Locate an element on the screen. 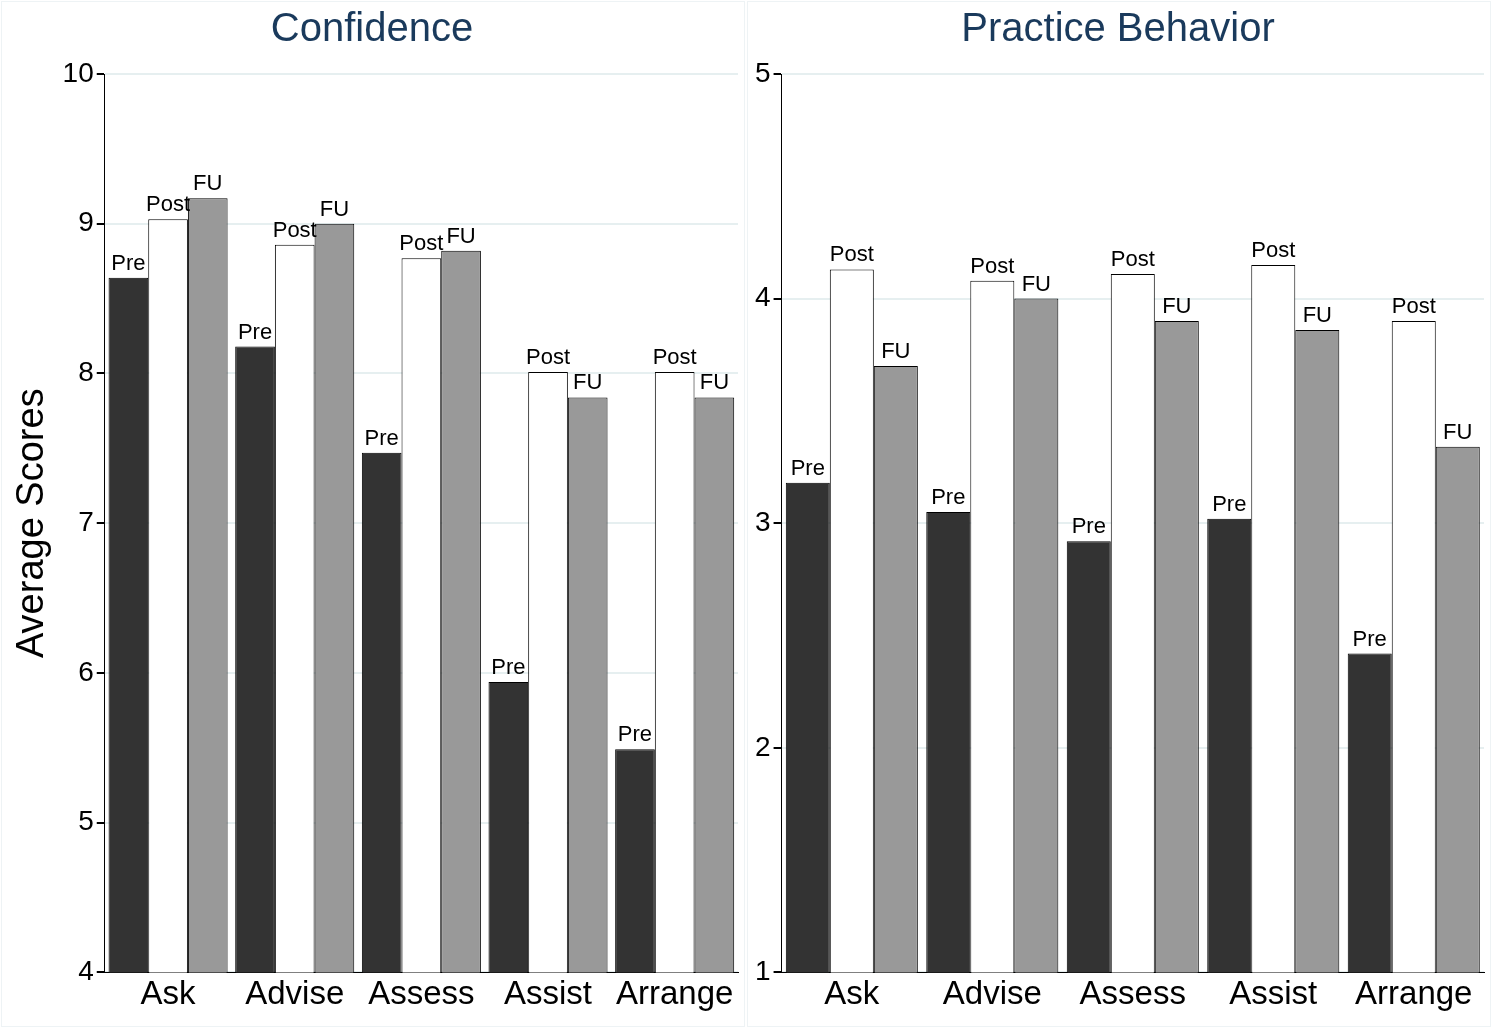 This screenshot has height=1028, width=1496. y-tick-label: 7 is located at coordinates (86, 521).